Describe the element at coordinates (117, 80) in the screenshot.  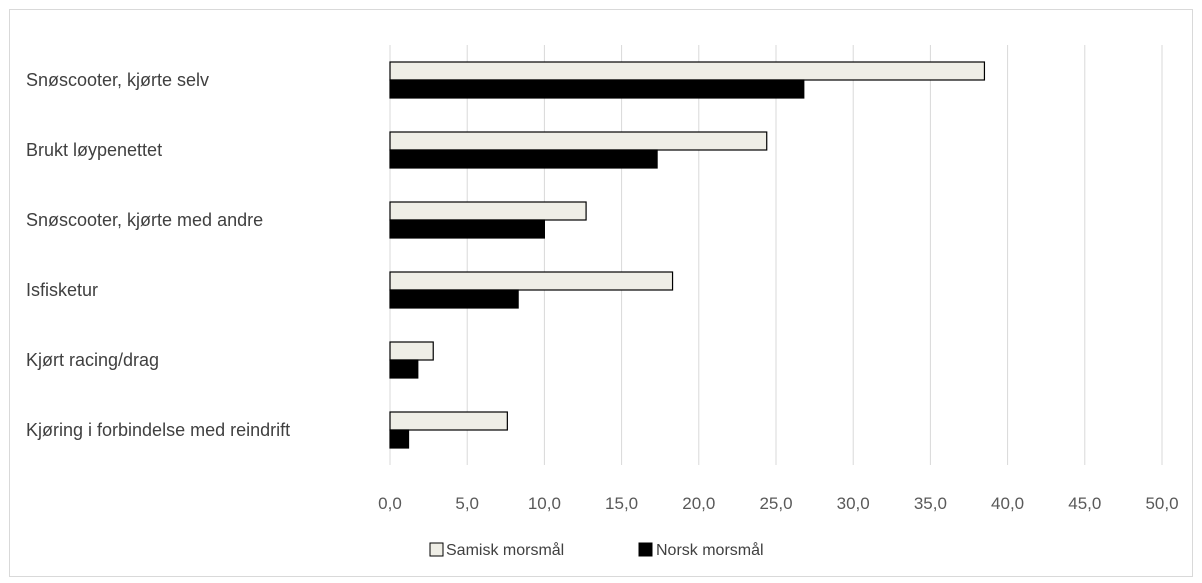
I see `category-label: Snøscooter, kjørte selv` at that location.